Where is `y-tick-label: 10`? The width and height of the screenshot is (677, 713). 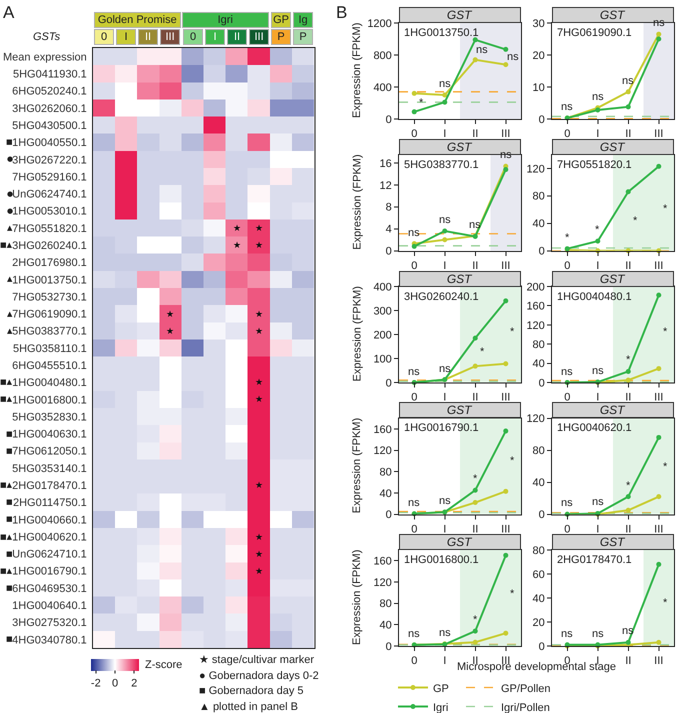
y-tick-label: 10 is located at coordinates (538, 88).